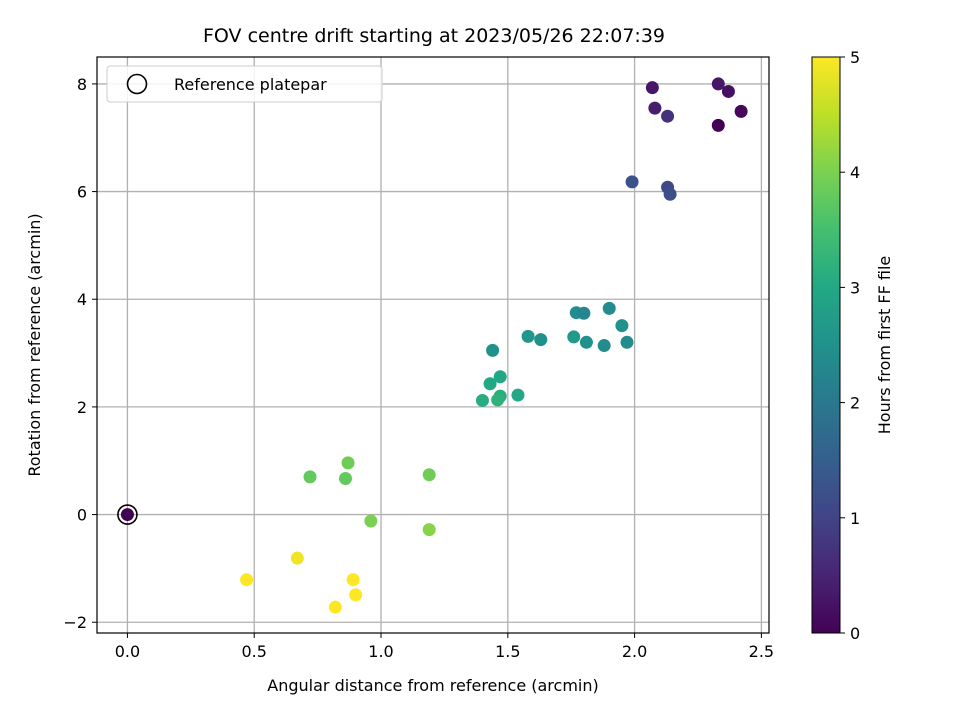 The width and height of the screenshot is (960, 720). Describe the element at coordinates (855, 403) in the screenshot. I see `colorbar-tick-label: 2` at that location.